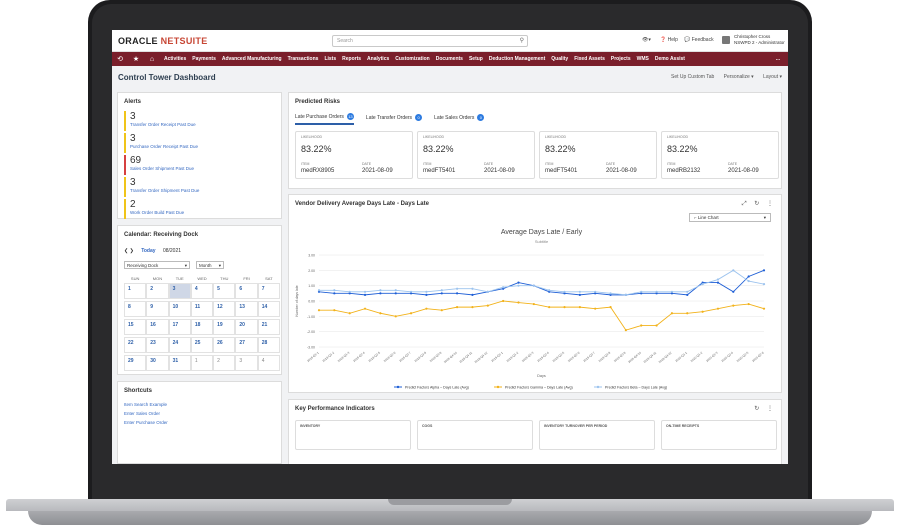  I want to click on nav-transactions: Transactions, so click(303, 59).